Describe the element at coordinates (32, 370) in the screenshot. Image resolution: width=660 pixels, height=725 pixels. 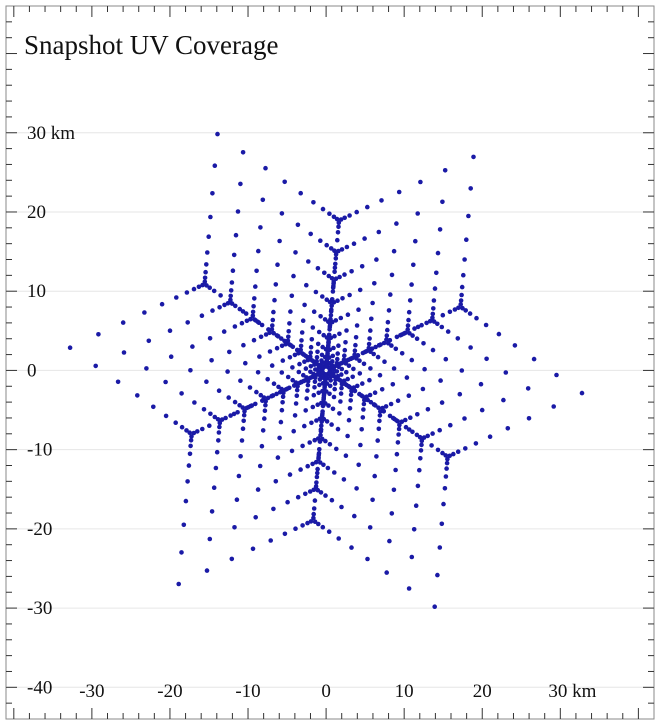
I see `y-tick-label: 0` at that location.